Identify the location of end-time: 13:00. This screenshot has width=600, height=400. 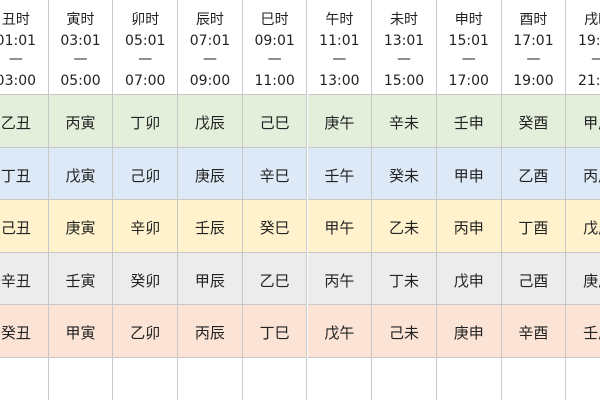
(339, 81).